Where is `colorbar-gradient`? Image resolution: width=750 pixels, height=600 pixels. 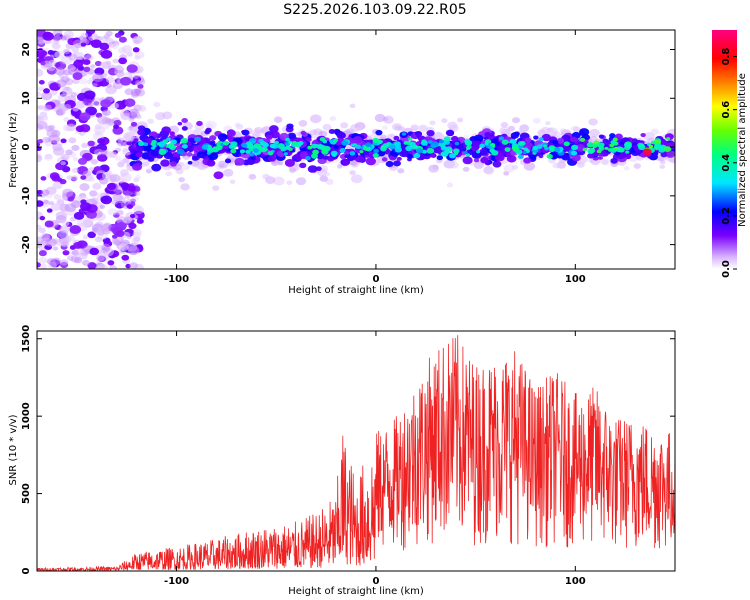
colorbar-gradient is located at coordinates (724, 149).